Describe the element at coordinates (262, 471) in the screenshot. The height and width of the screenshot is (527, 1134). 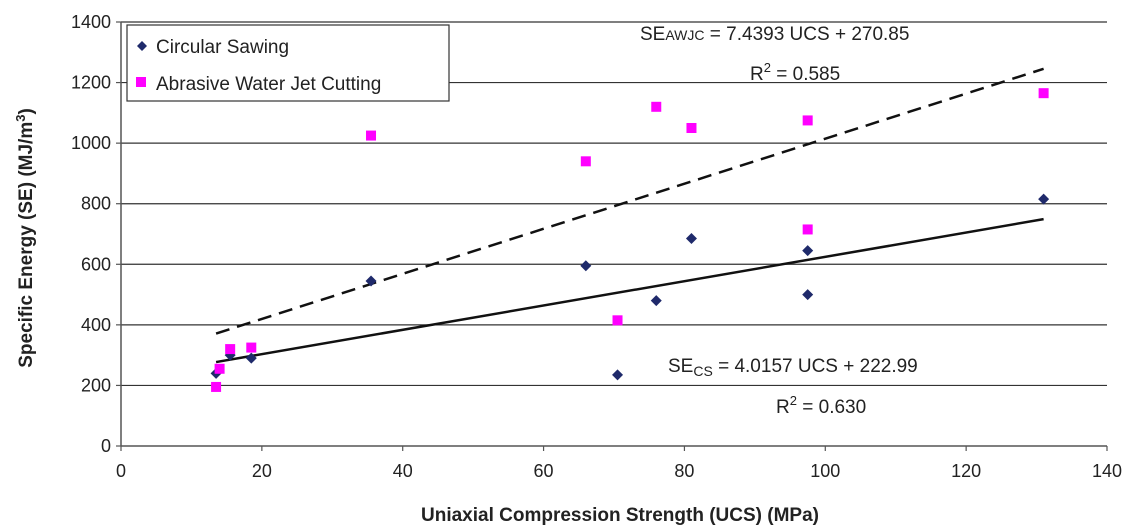
I see `x-tick-label: 20` at that location.